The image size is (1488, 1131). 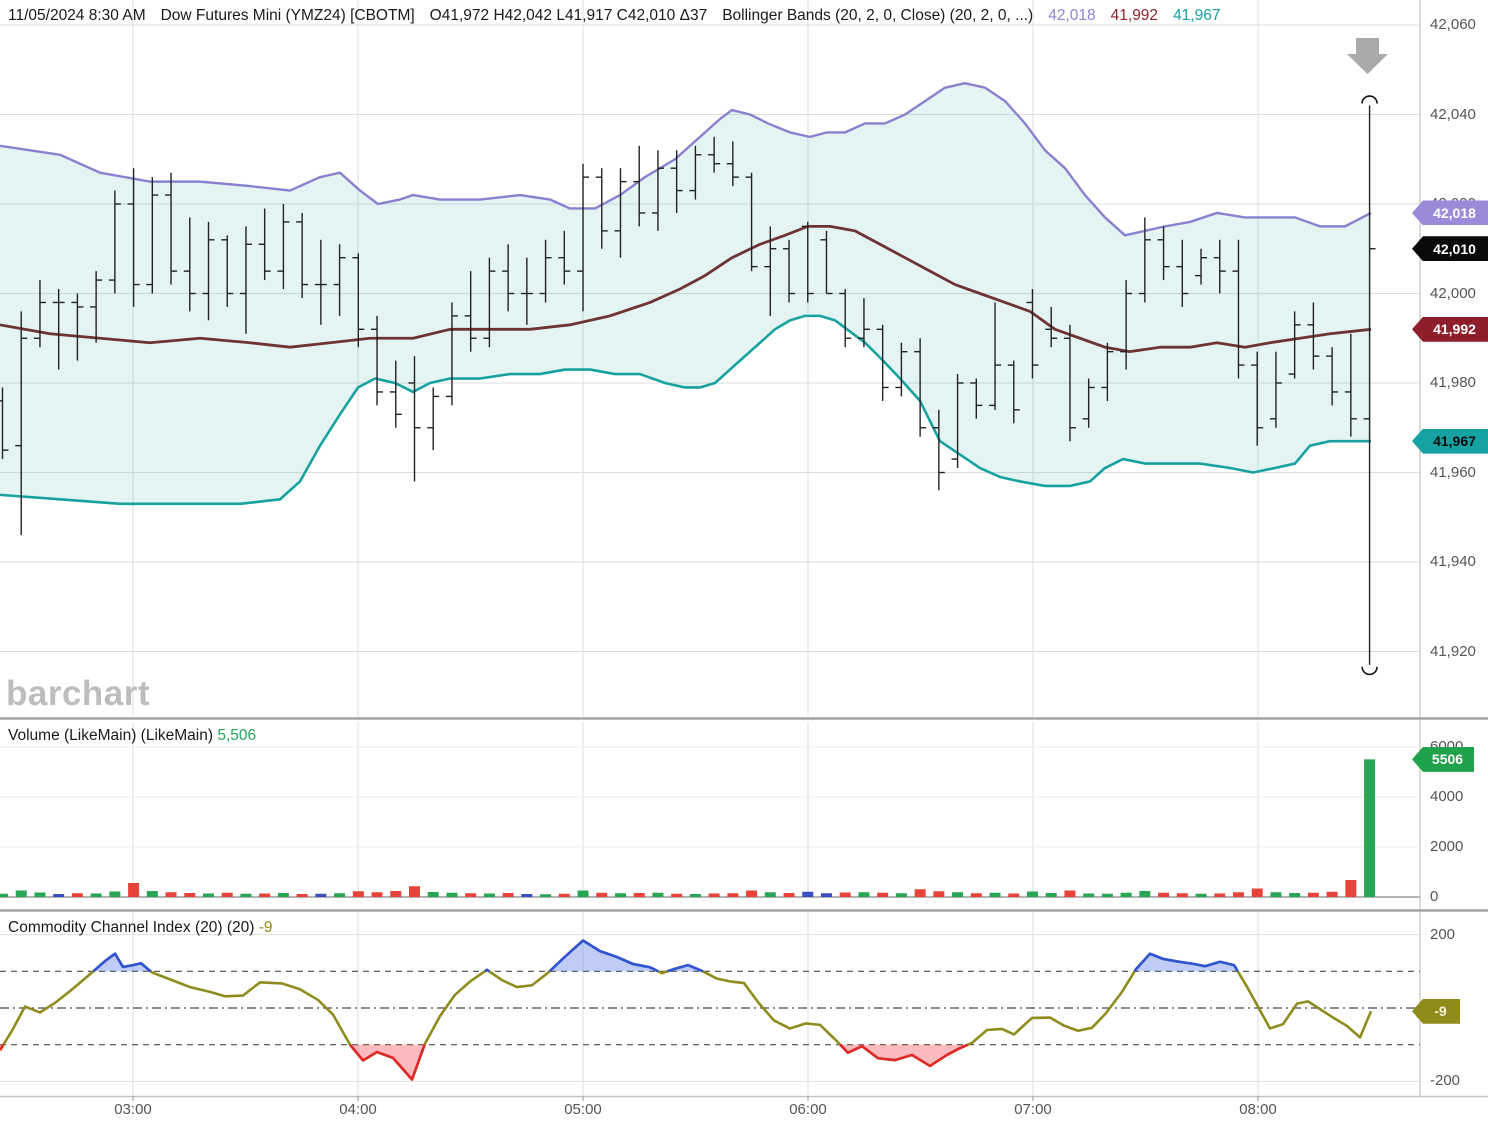 I want to click on header-text-segment: O41,972 H42,042 L41,917 C42,010 Δ37, so click(x=568, y=15).